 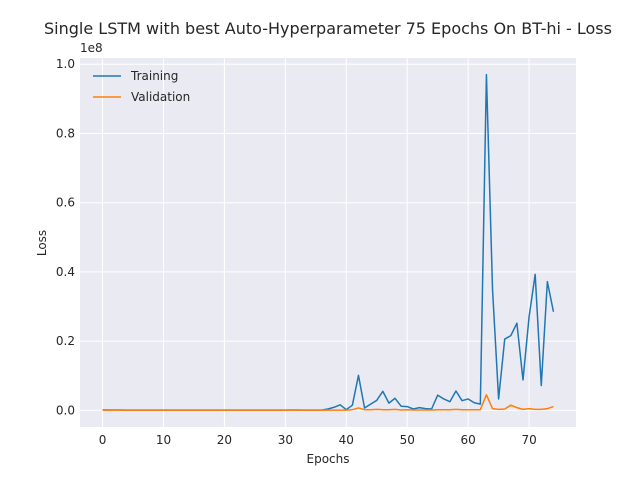 I want to click on y-axis-label: Loss, so click(x=42, y=243).